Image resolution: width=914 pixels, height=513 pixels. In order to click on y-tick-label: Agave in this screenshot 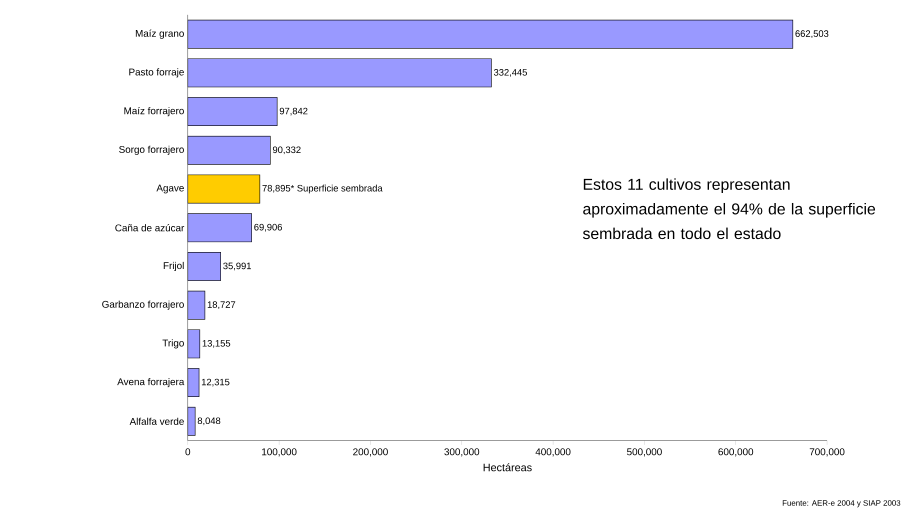, I will do `click(170, 189)`.